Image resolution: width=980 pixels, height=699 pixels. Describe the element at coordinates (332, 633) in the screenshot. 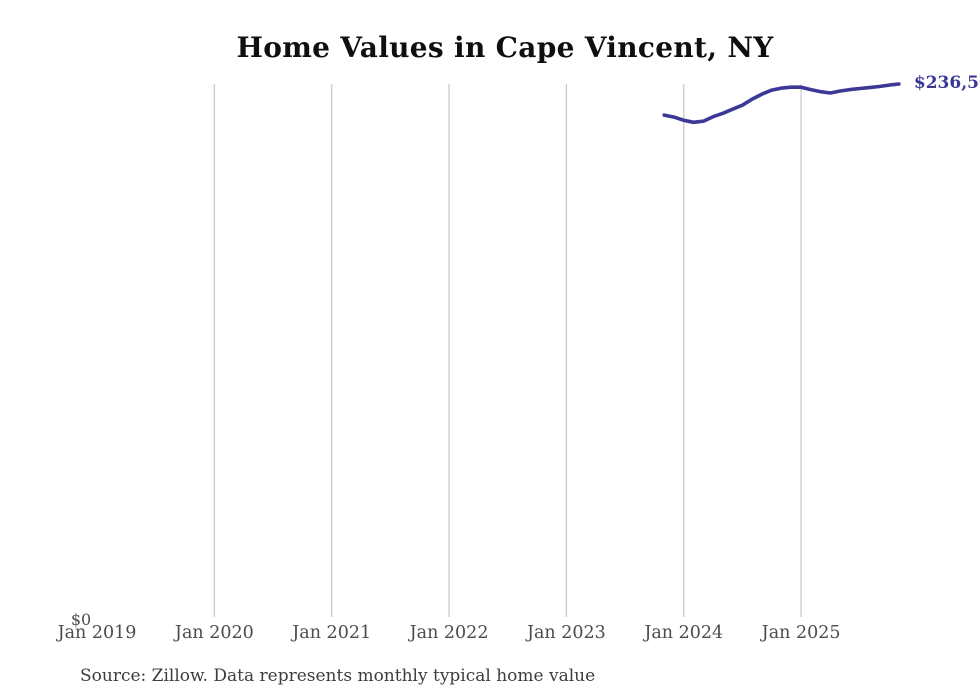

I see `x-axis-tick-label: Jan 2021` at that location.